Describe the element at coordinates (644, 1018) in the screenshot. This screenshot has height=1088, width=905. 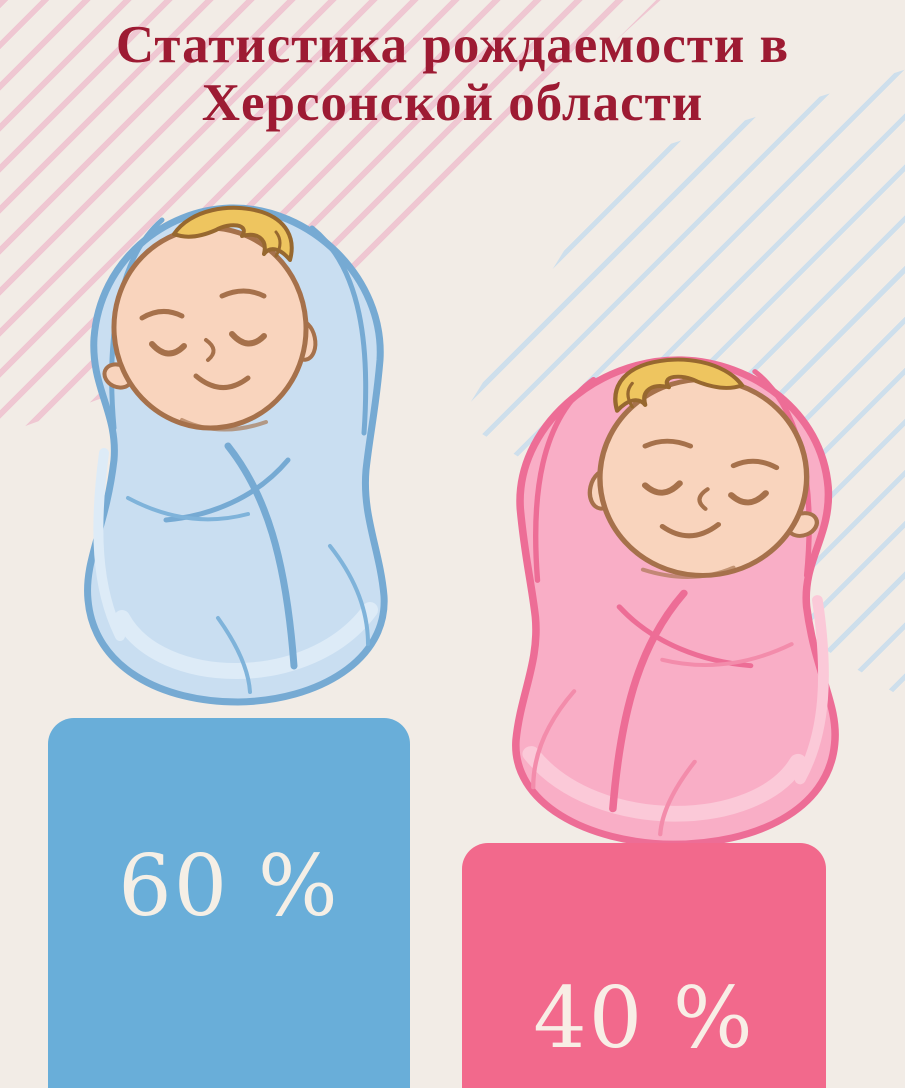
I see `girls-percentage-label: 40 %` at that location.